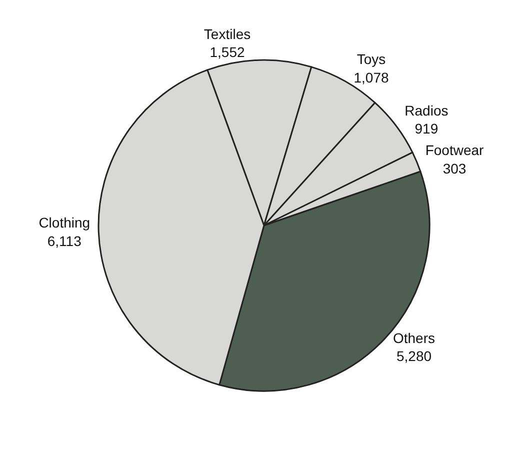  What do you see at coordinates (426, 128) in the screenshot?
I see `data-label: 919` at bounding box center [426, 128].